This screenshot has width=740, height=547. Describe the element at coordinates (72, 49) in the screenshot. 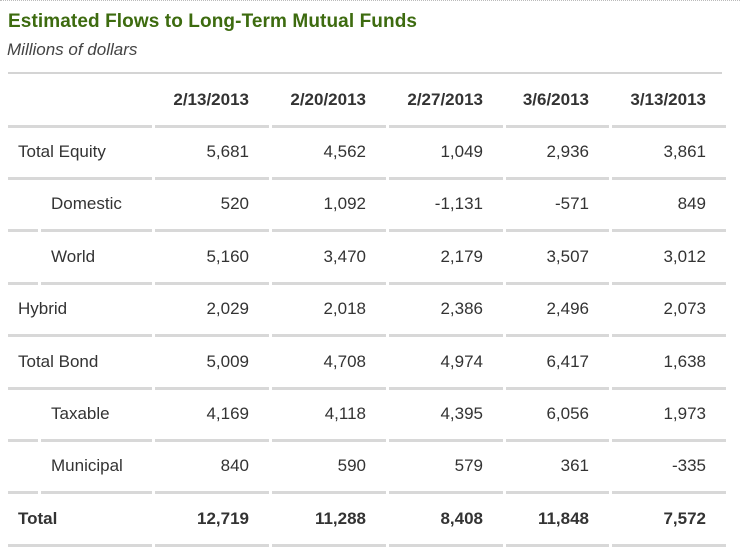

I see `table-subtitle: Millions of dollars` at that location.